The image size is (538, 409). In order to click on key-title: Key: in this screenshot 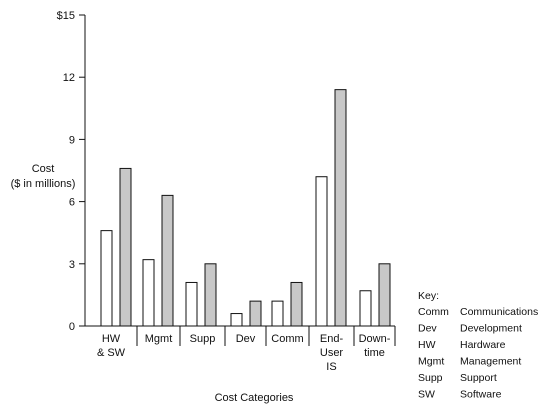, I will do `click(428, 296)`.